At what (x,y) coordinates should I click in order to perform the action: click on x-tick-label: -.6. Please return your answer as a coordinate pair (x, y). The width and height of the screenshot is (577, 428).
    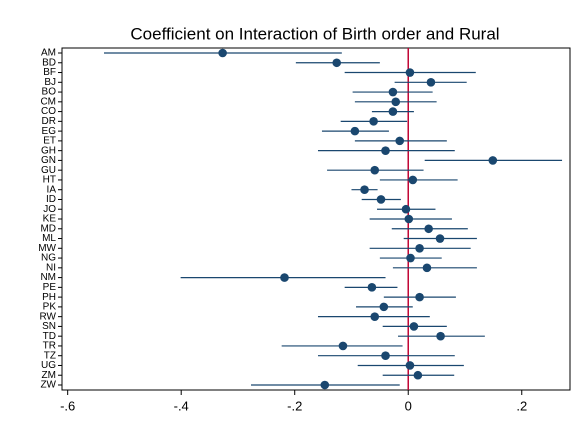
    Looking at the image, I should click on (67, 405).